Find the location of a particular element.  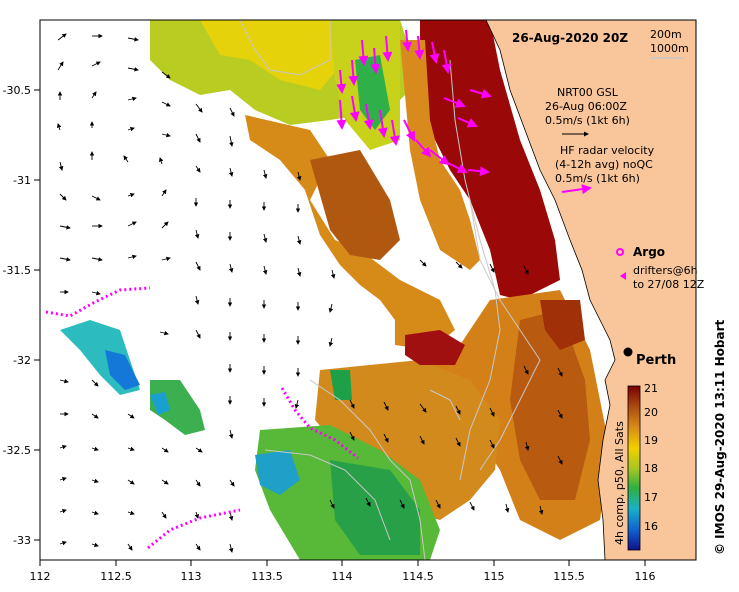

lon-tick: 114 is located at coordinates (342, 576).